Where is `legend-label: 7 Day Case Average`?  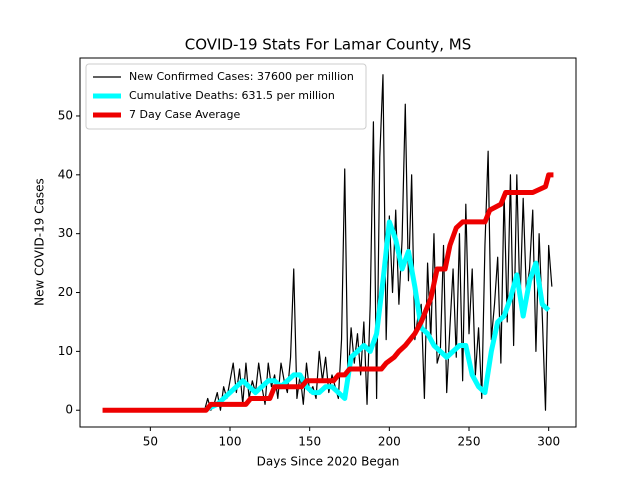
legend-label: 7 Day Case Average is located at coordinates (185, 114).